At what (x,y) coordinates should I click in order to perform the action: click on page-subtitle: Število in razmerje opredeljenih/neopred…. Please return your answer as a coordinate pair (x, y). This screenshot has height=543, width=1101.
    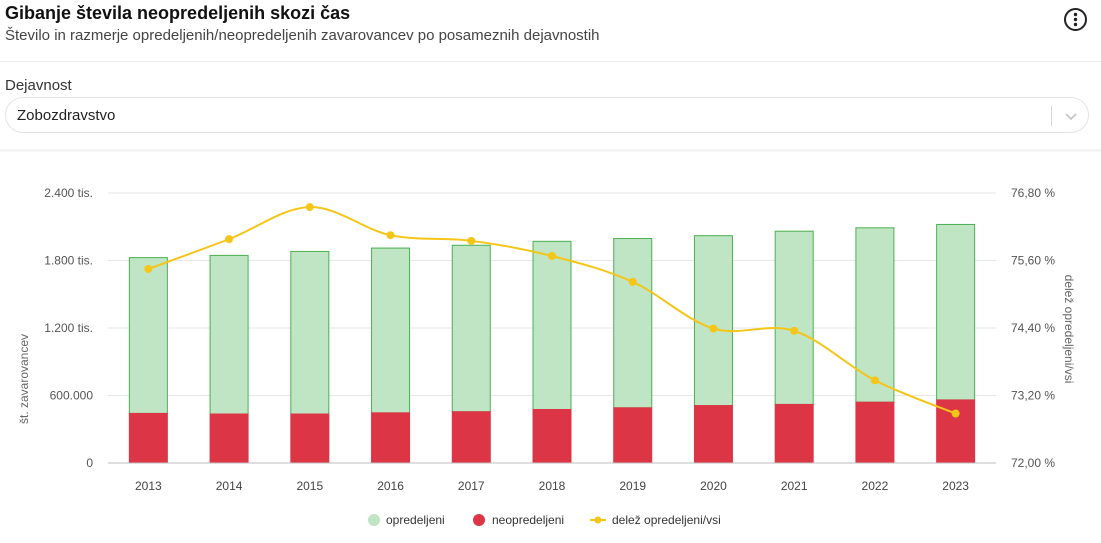
    Looking at the image, I should click on (302, 35).